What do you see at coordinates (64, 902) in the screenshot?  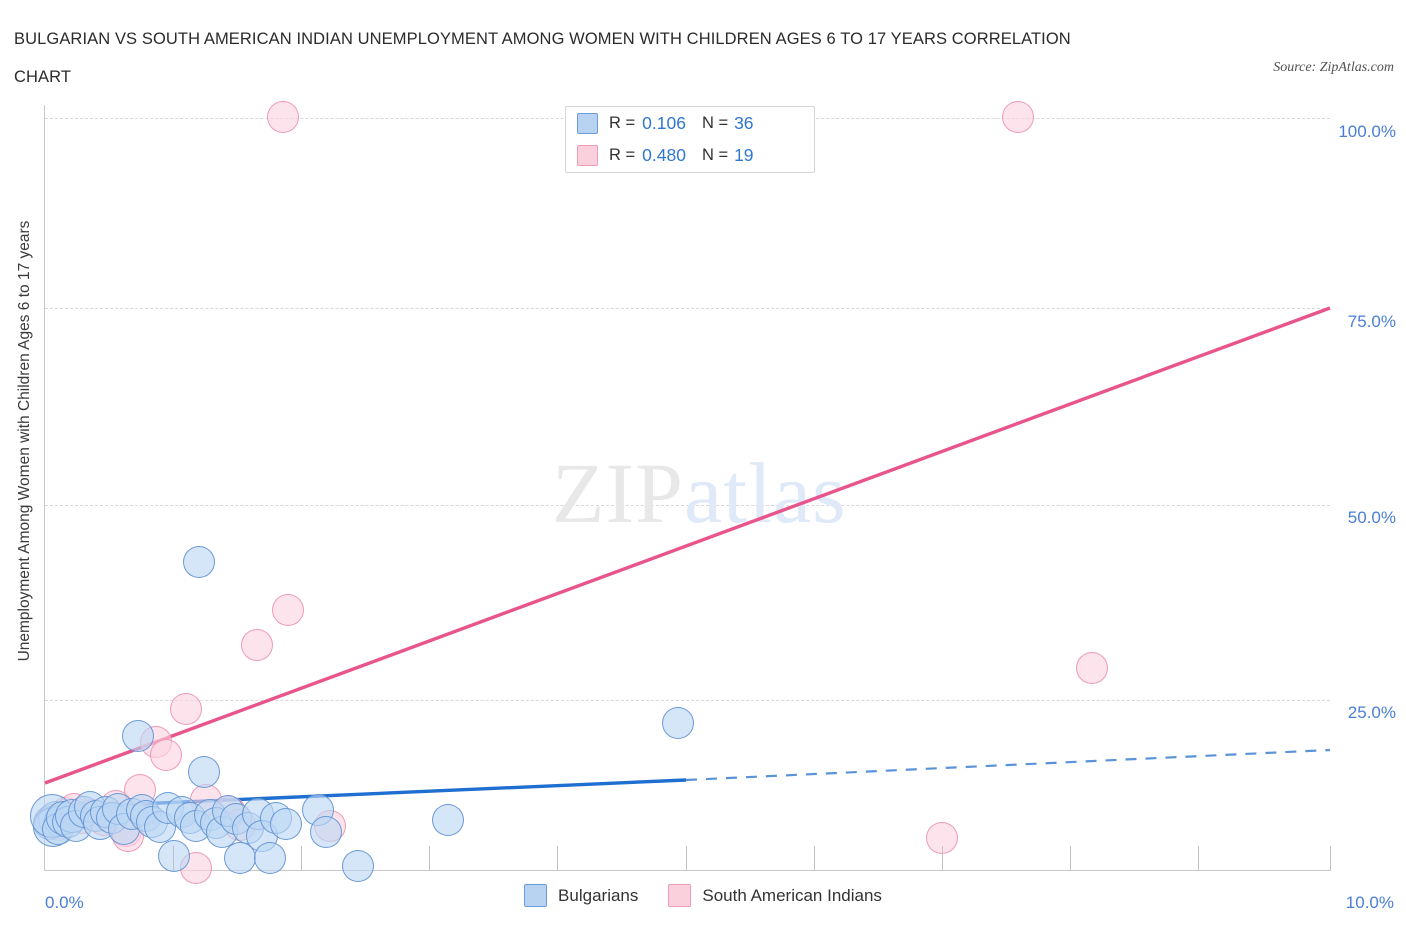 I see `x-tick-label-min: 0.0%` at bounding box center [64, 902].